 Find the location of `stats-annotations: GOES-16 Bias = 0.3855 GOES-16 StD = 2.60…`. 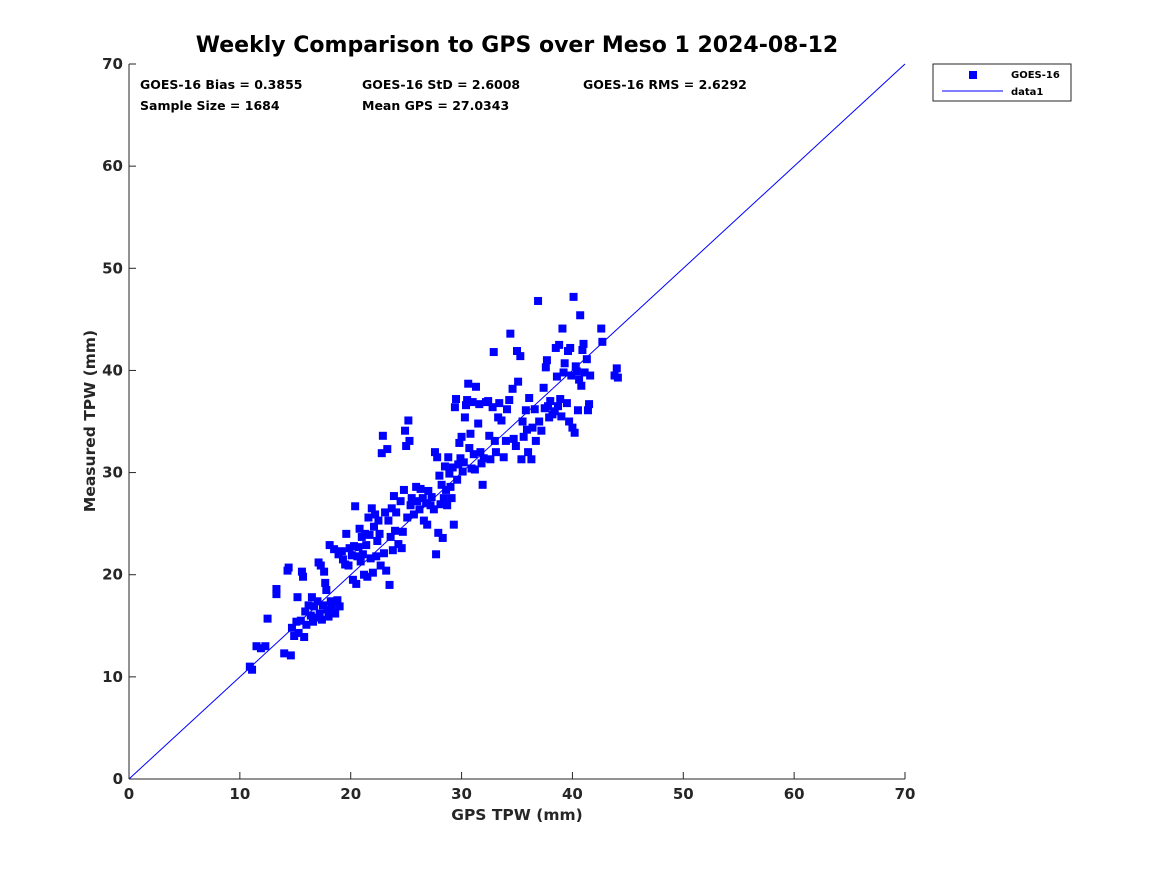

stats-annotations: GOES-16 Bias = 0.3855 GOES-16 StD = 2.60… is located at coordinates (443, 95).